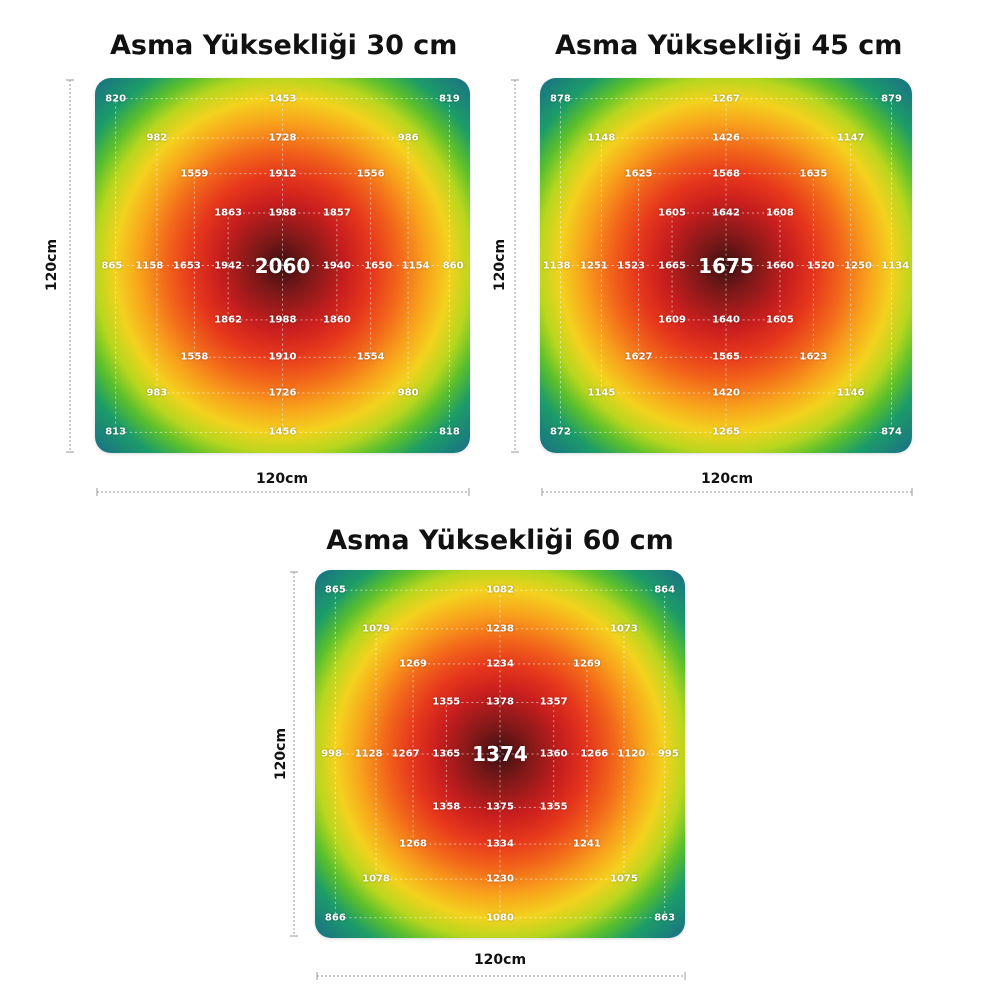  What do you see at coordinates (370, 357) in the screenshot?
I see `ppfd-value: 1554` at bounding box center [370, 357].